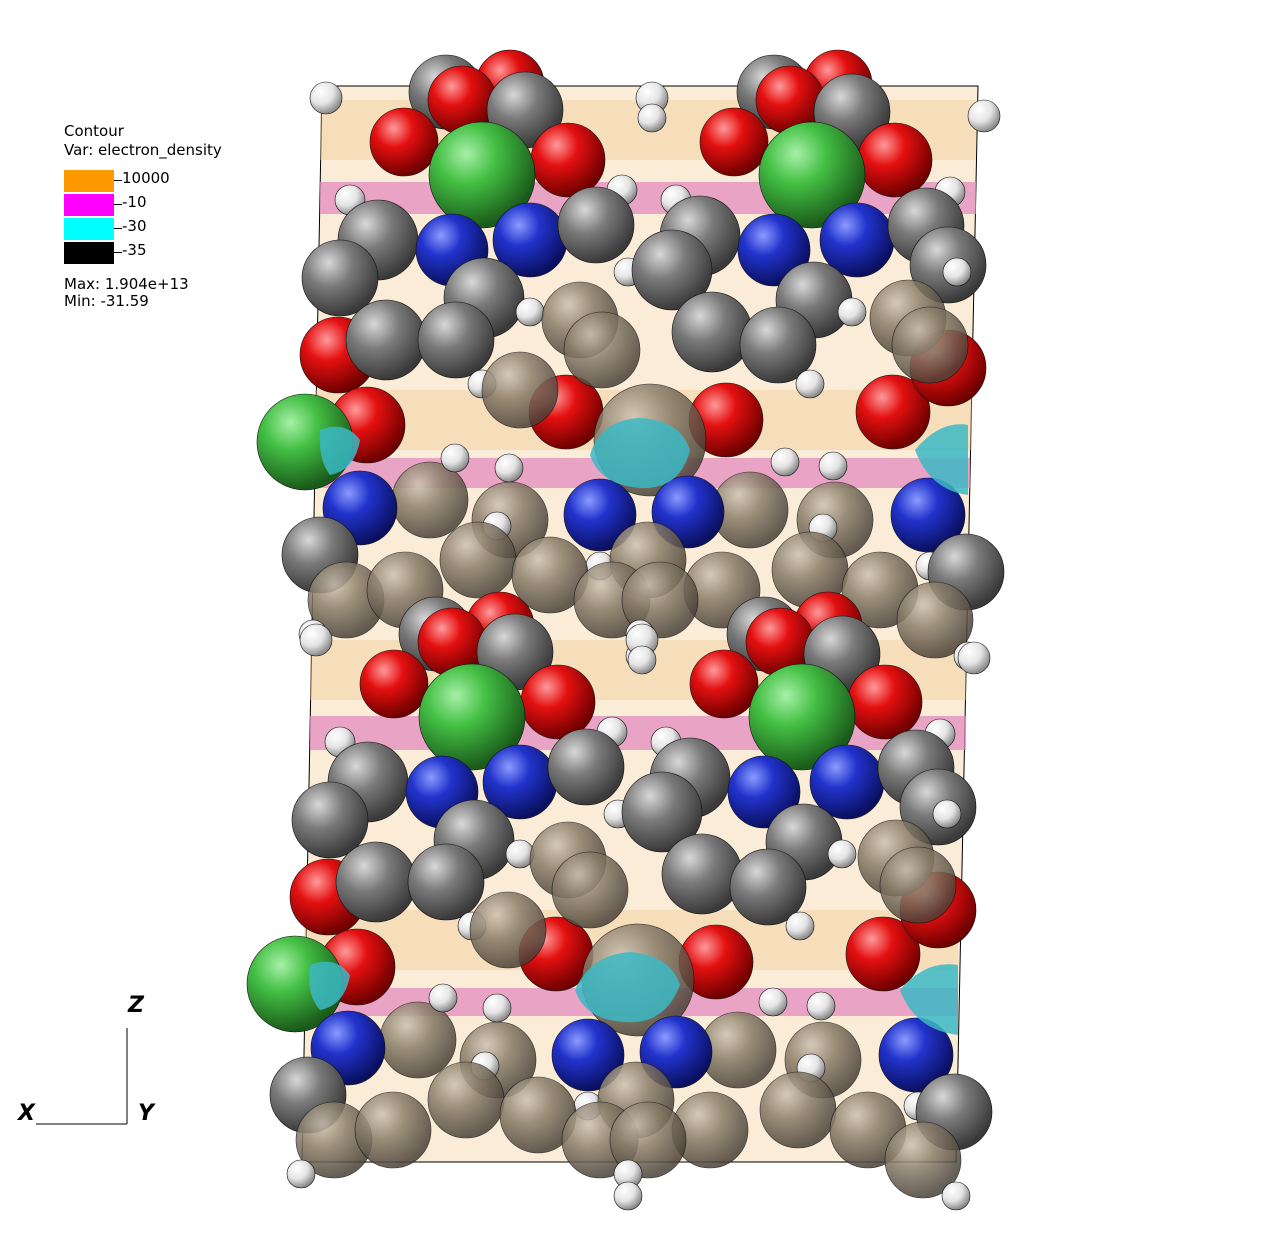 Image resolution: width=1280 pixels, height=1250 pixels. I want to click on legend-max: Max: 1.904e+13, so click(126, 284).